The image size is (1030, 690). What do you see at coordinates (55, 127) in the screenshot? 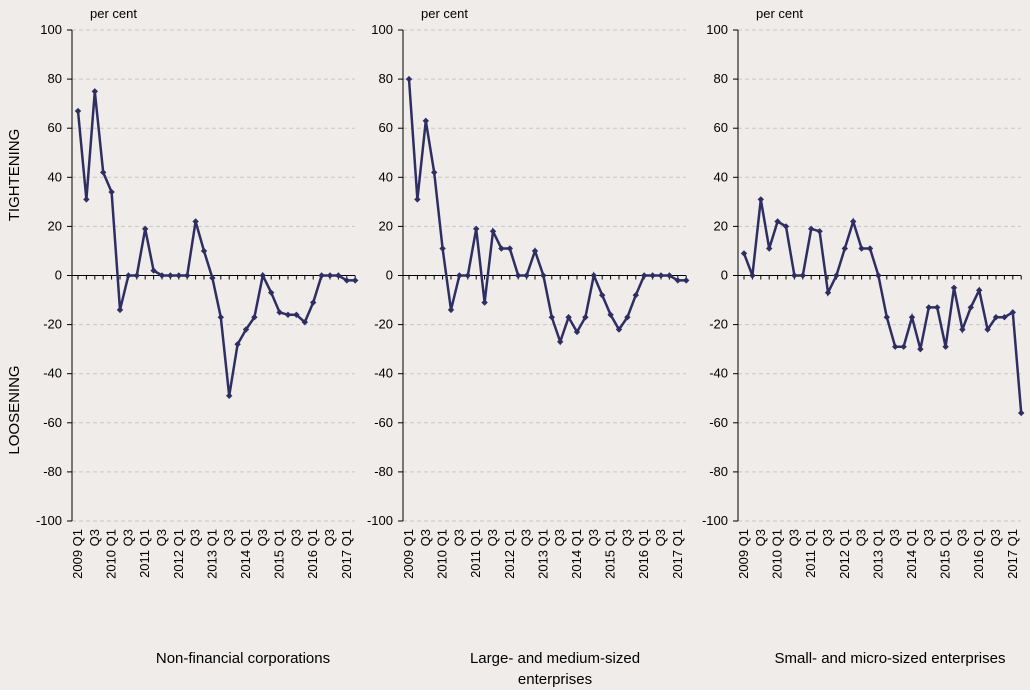
I see `y-tick-label: 60` at bounding box center [55, 127].